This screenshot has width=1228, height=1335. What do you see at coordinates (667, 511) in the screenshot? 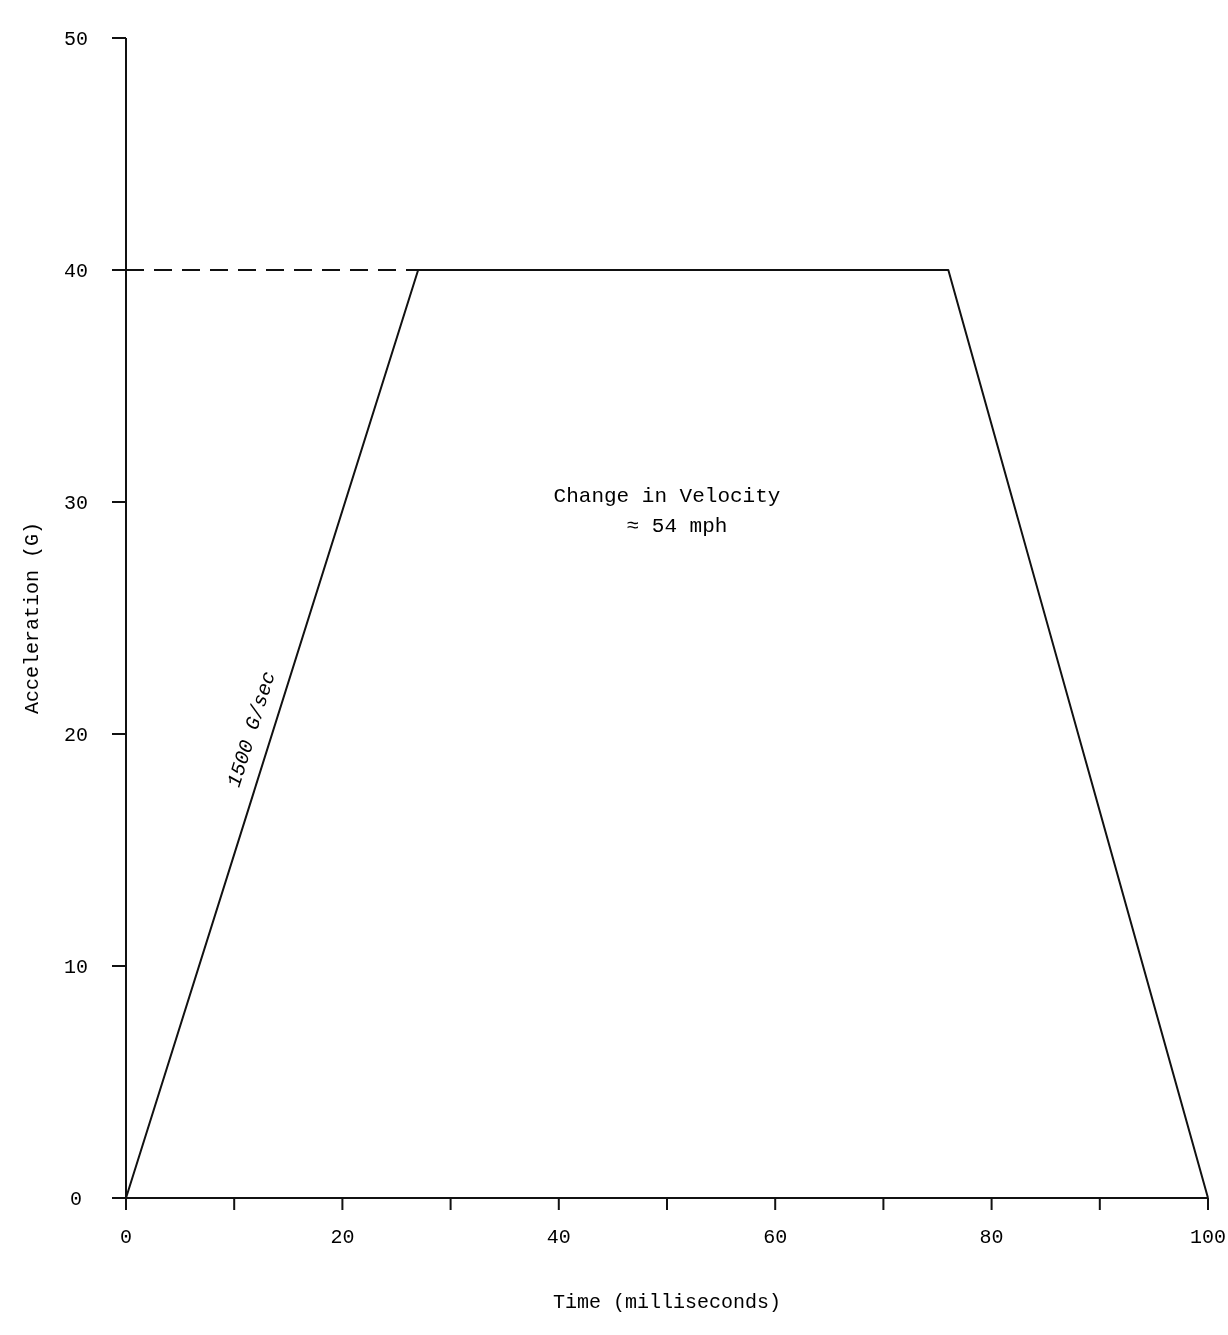
I see `annotation: Change in Velocity ≈ 54 mph` at bounding box center [667, 511].